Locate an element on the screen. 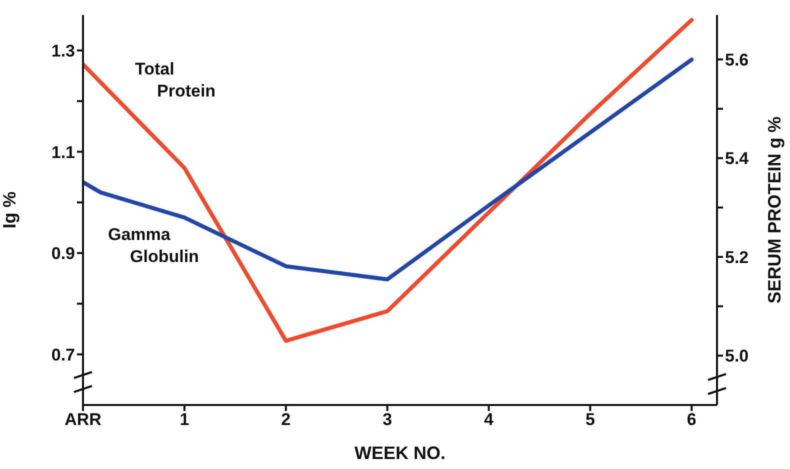 This screenshot has width=790, height=469. x-axis-title: WEEK NO. is located at coordinates (400, 453).